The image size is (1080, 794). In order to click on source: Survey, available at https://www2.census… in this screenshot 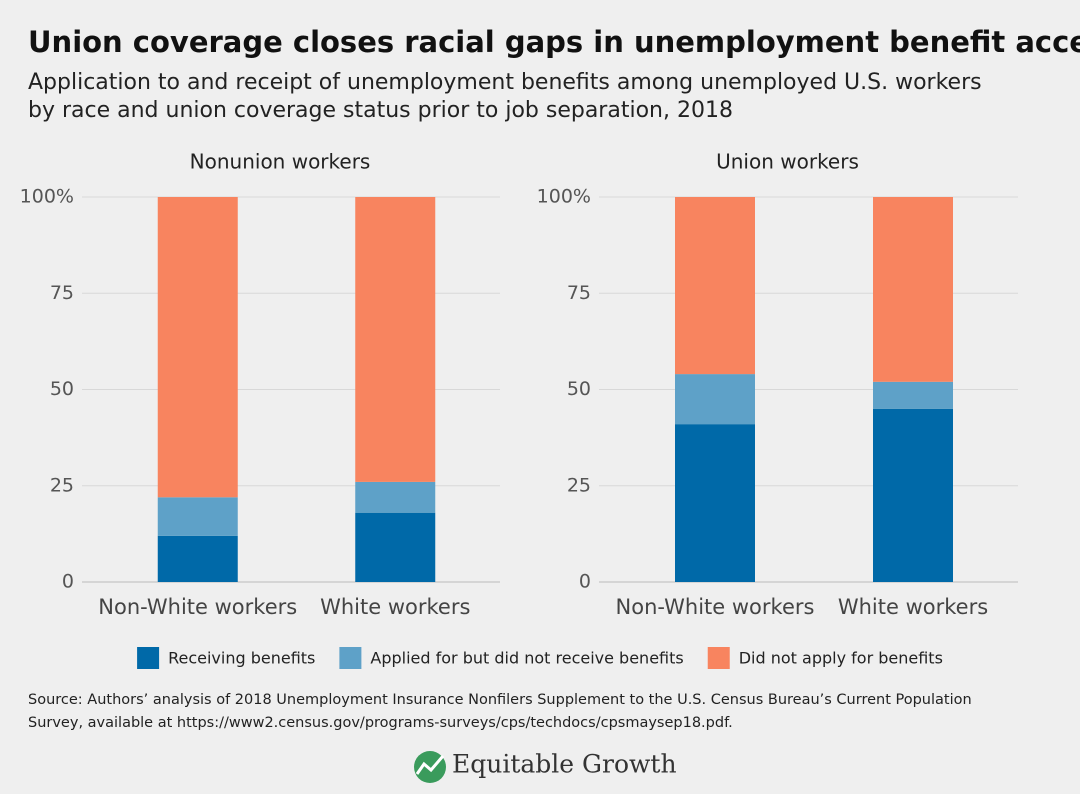, I will do `click(380, 723)`.